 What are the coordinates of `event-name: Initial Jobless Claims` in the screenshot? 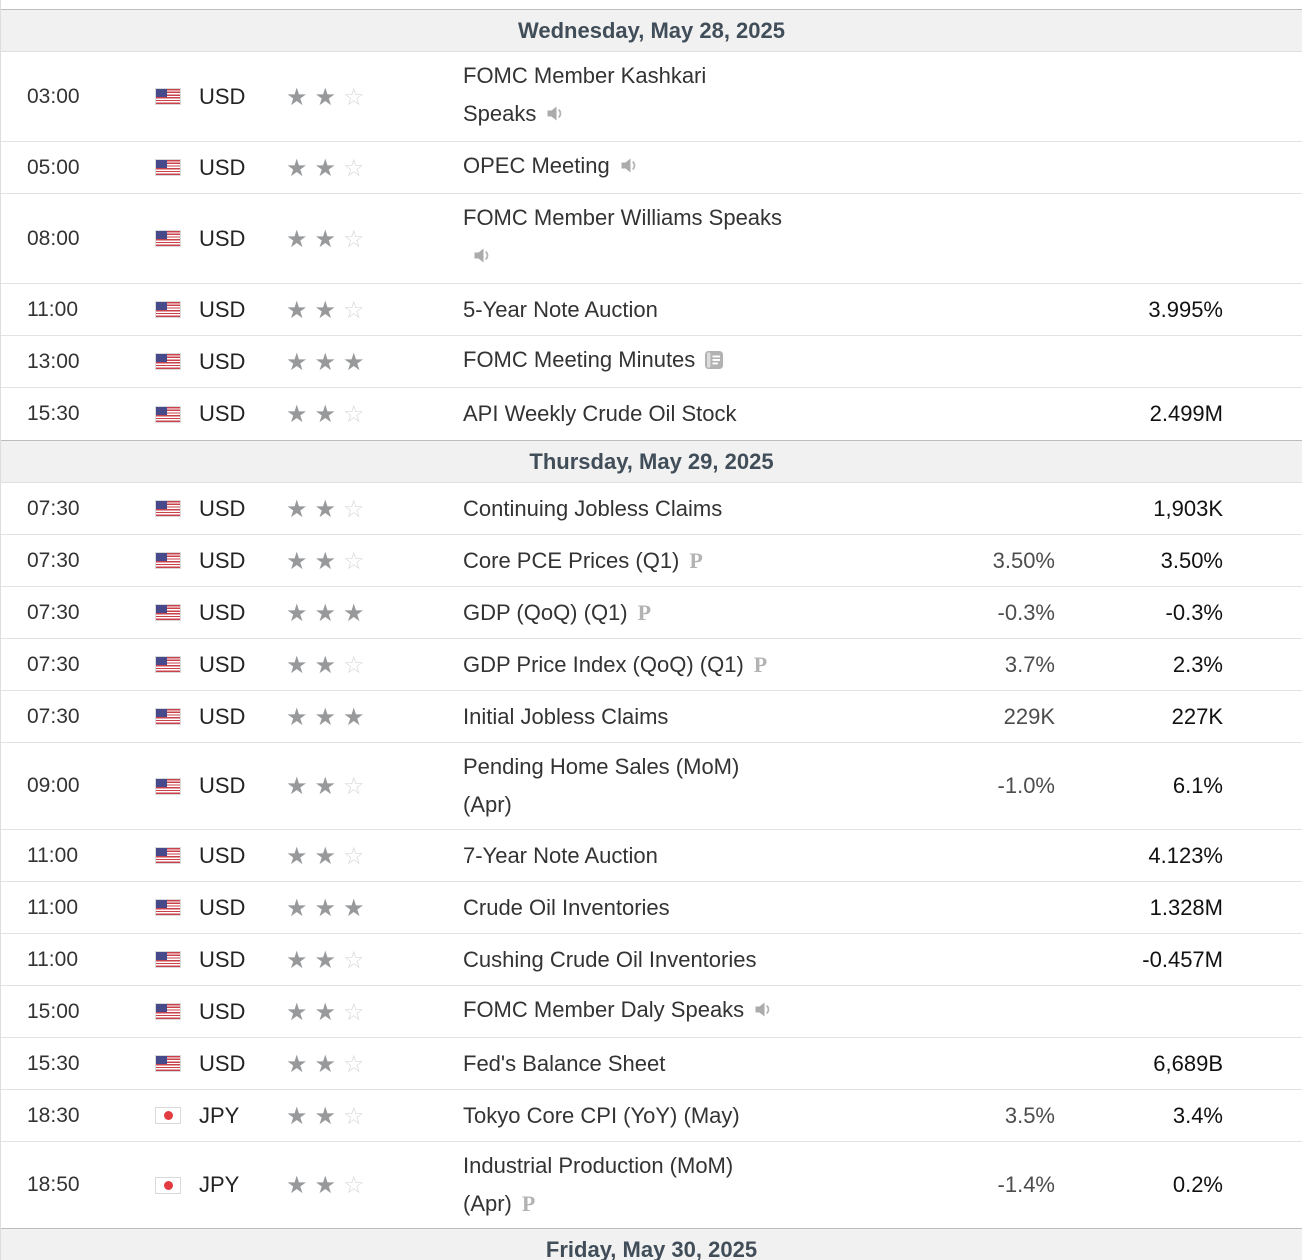 It's located at (566, 716).